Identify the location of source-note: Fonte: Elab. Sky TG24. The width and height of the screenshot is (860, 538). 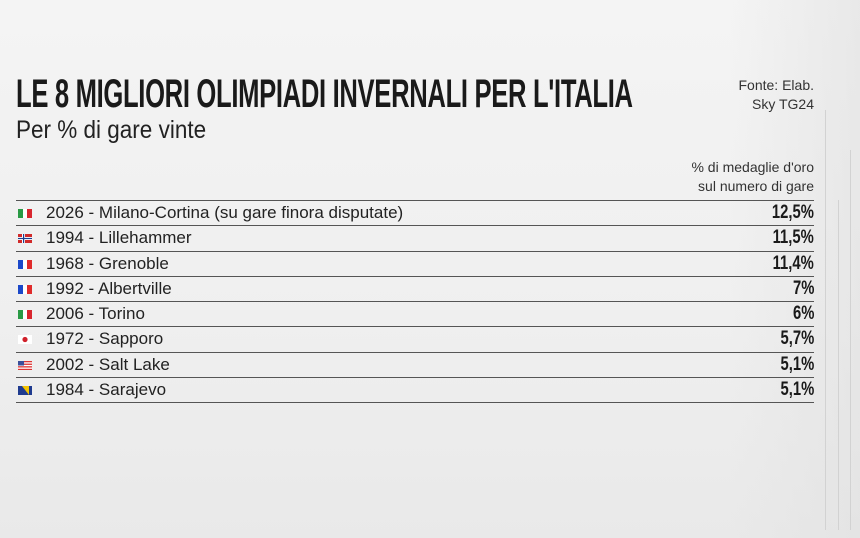
(777, 95).